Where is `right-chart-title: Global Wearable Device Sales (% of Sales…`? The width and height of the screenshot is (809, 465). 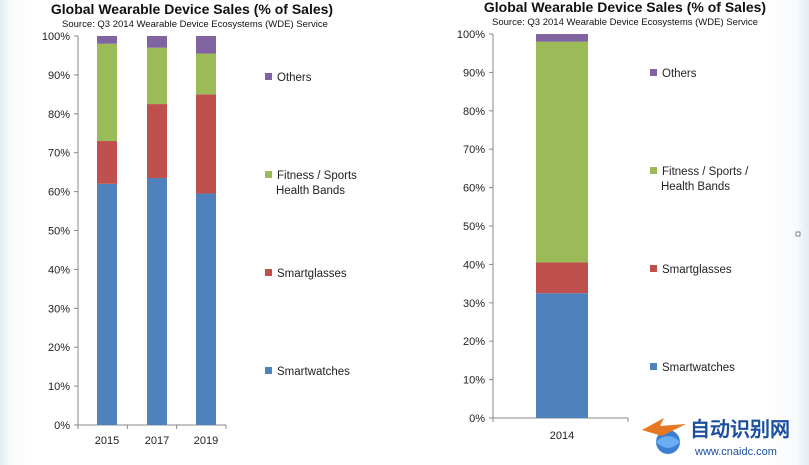
right-chart-title: Global Wearable Device Sales (% of Sales… is located at coordinates (625, 7).